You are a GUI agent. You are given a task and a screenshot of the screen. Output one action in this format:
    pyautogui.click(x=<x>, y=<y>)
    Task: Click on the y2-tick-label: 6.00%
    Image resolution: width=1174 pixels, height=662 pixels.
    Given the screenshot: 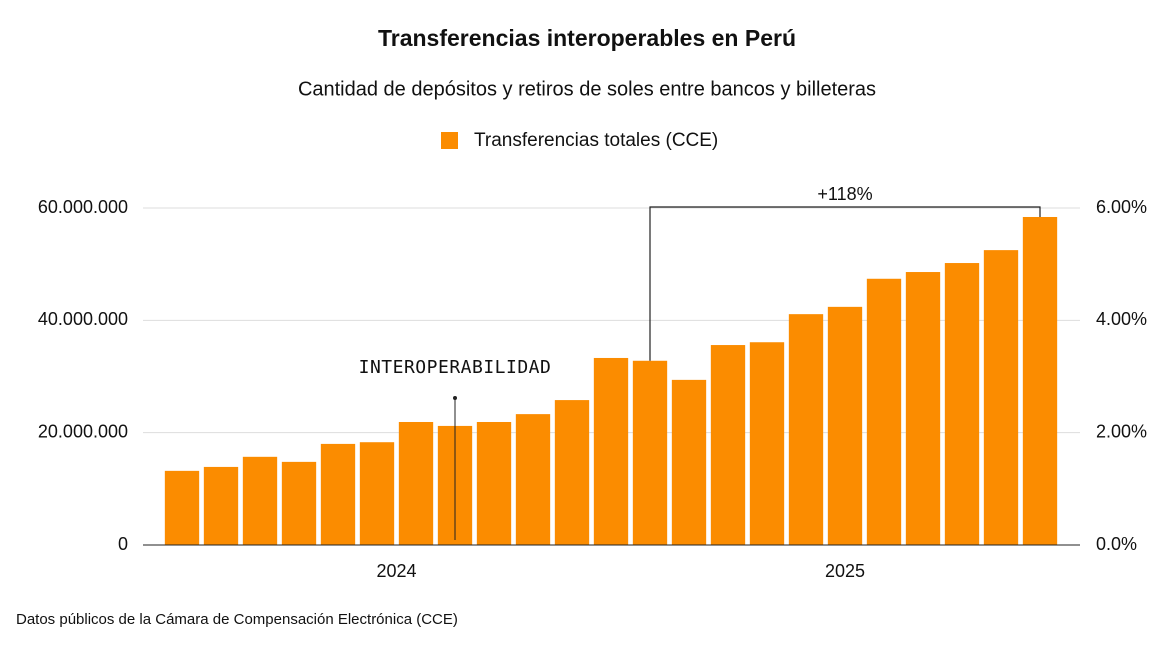 What is the action you would take?
    pyautogui.click(x=1121, y=207)
    